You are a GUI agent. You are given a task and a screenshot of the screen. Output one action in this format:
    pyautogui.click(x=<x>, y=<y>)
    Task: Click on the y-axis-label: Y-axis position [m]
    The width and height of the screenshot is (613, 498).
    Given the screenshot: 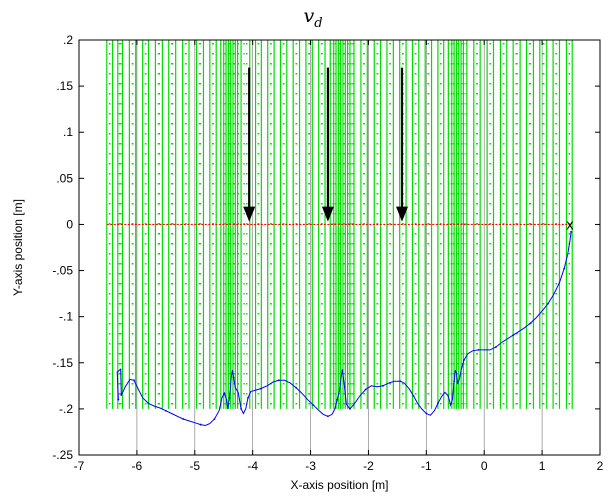 What is the action you would take?
    pyautogui.click(x=18, y=247)
    